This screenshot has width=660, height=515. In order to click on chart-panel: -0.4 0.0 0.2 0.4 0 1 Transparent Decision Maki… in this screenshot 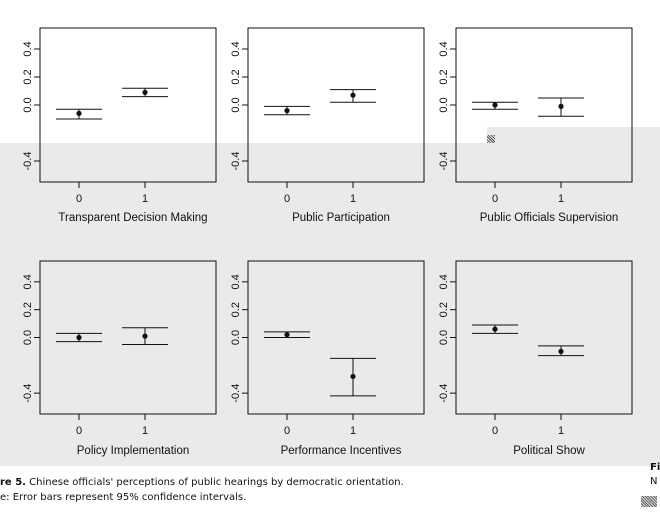, I will do `click(119, 125)`.